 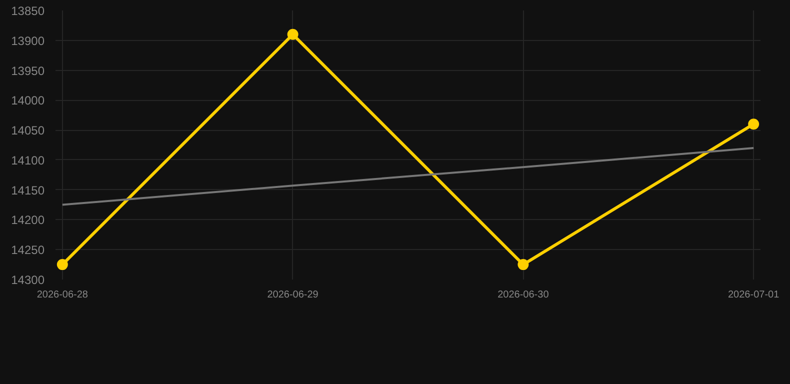 What do you see at coordinates (28, 71) in the screenshot?
I see `y-tick-label: 13950` at bounding box center [28, 71].